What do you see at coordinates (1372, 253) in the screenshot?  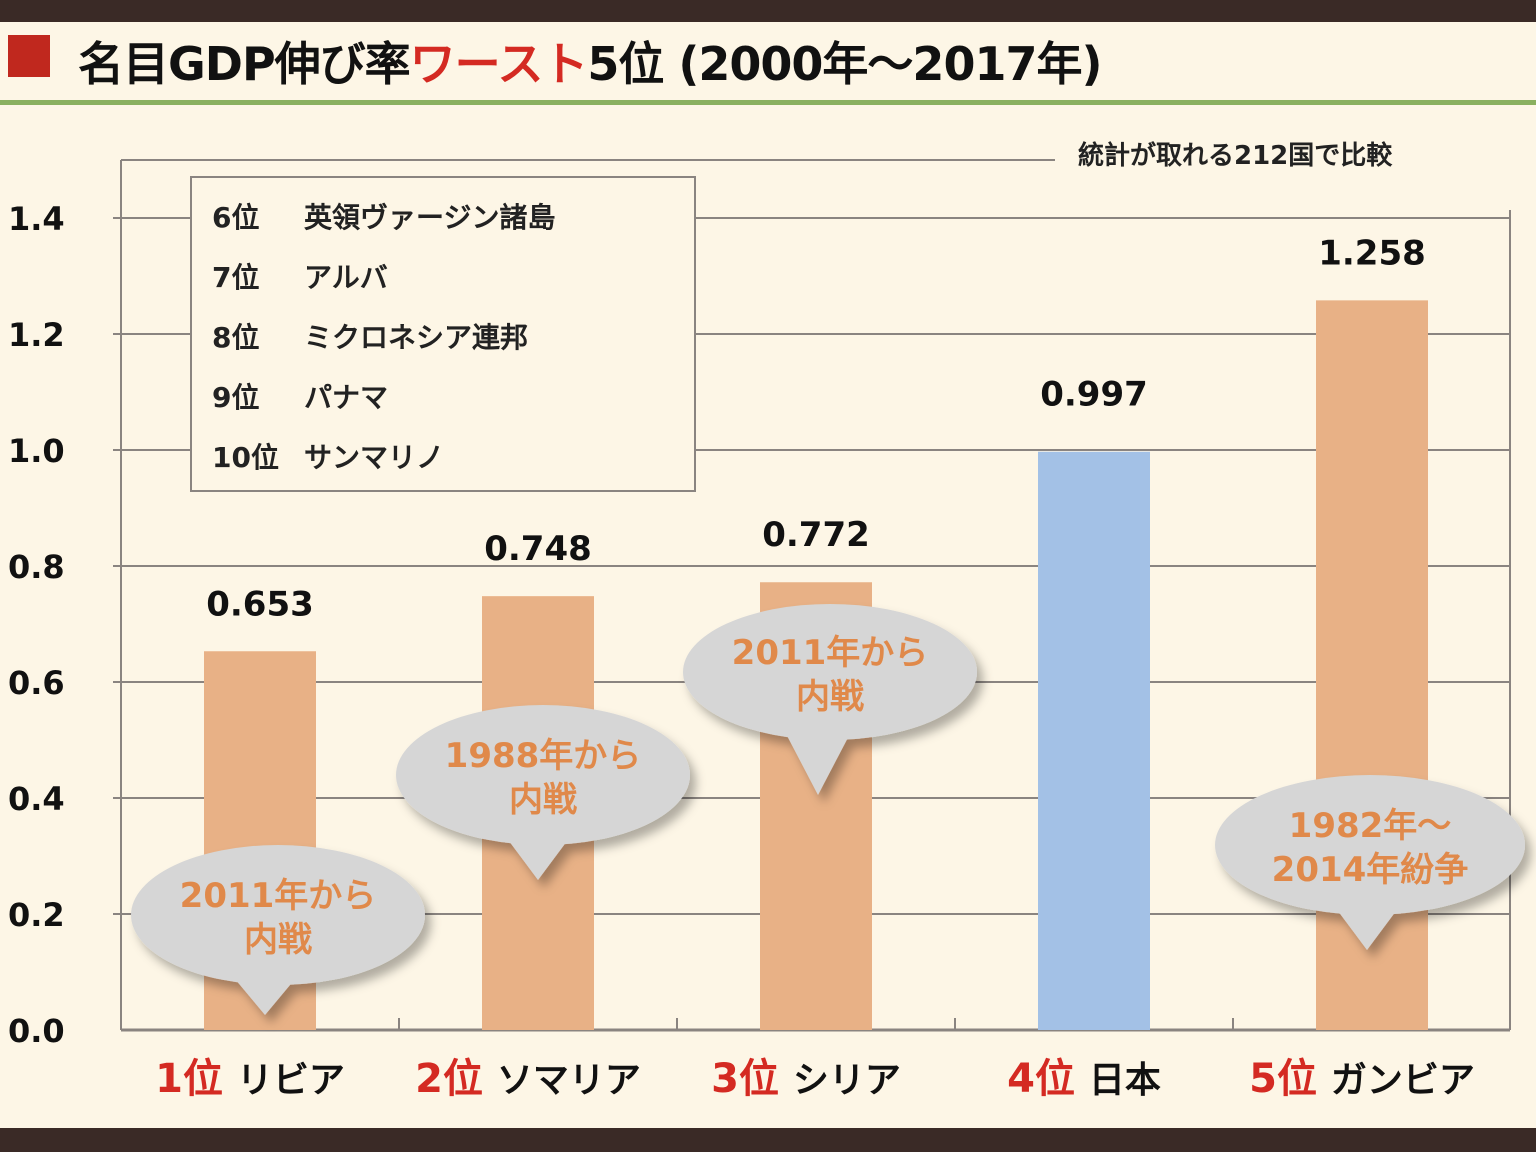 I see `value-label: 1.258` at bounding box center [1372, 253].